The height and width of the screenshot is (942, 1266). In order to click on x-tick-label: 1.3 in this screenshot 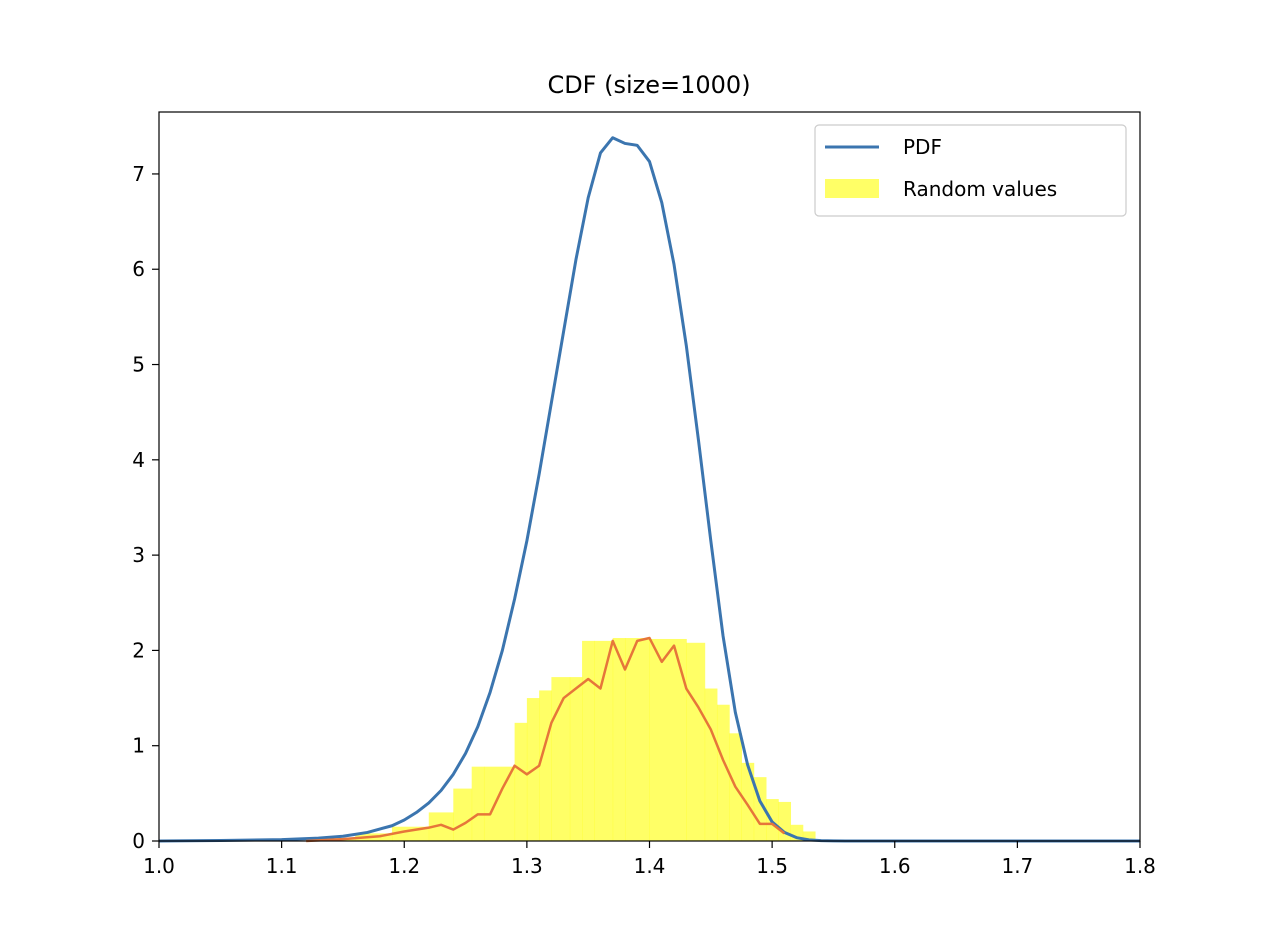, I will do `click(527, 866)`.